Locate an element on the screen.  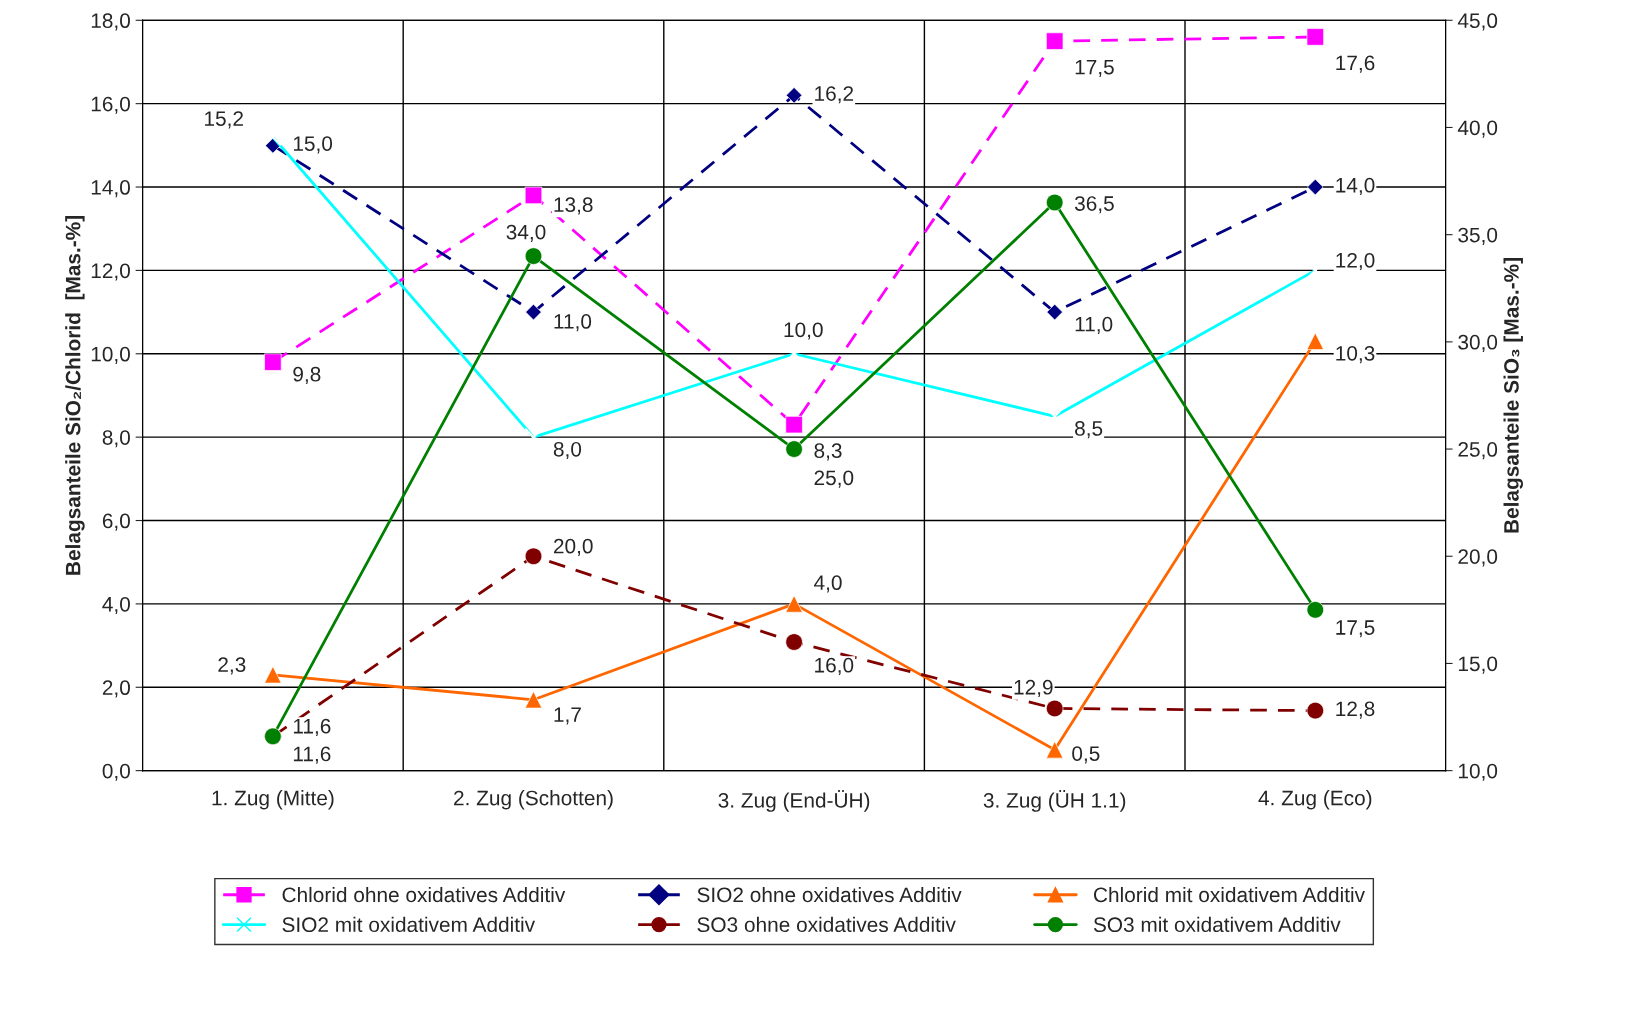
y2-tick-label: 15,0 is located at coordinates (1478, 665).